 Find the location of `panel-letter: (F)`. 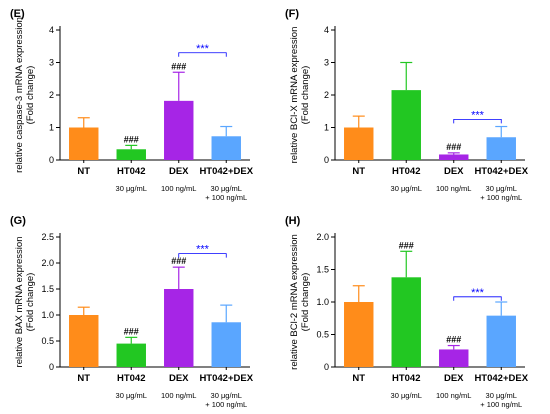

panel-letter: (F) is located at coordinates (292, 14).